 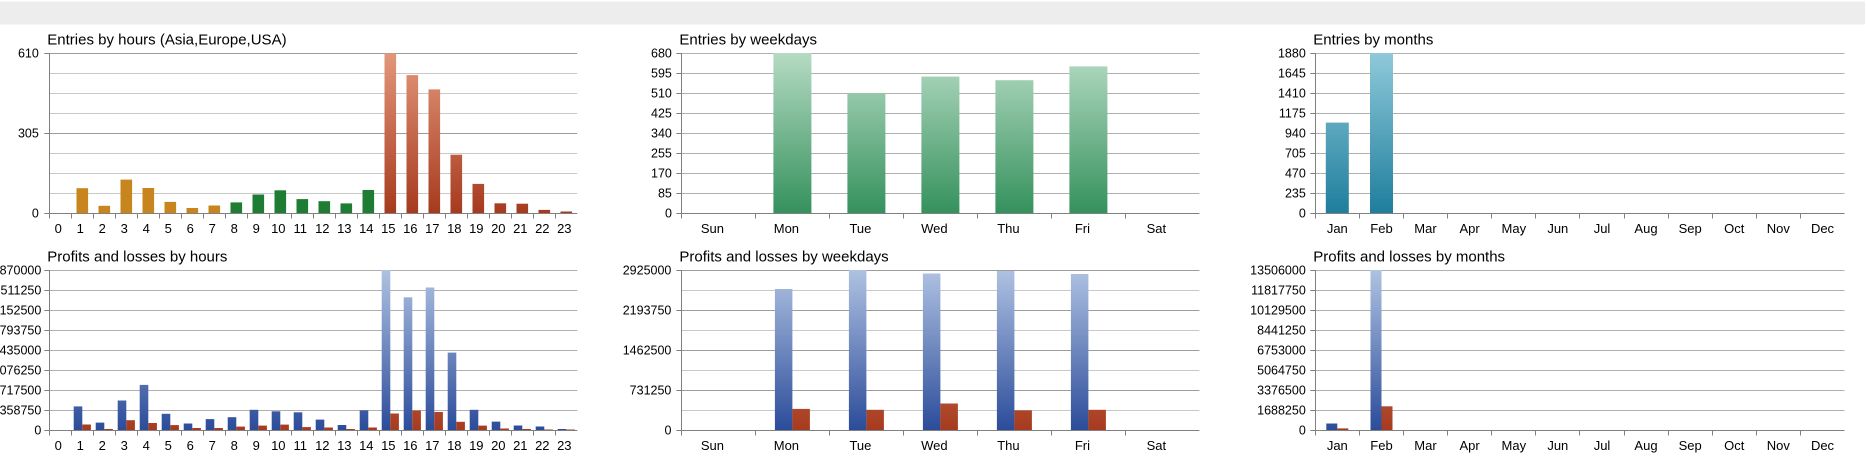 What do you see at coordinates (1281, 391) in the screenshot?
I see `svg-text: 3376500` at bounding box center [1281, 391].